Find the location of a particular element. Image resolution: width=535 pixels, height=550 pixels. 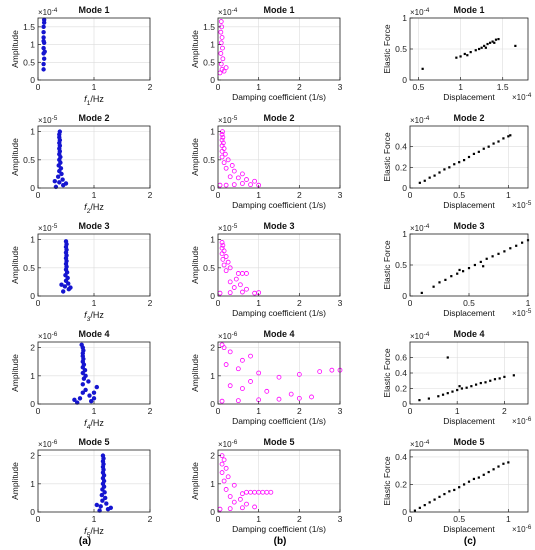

plot-area is located at coordinates (279, 49).